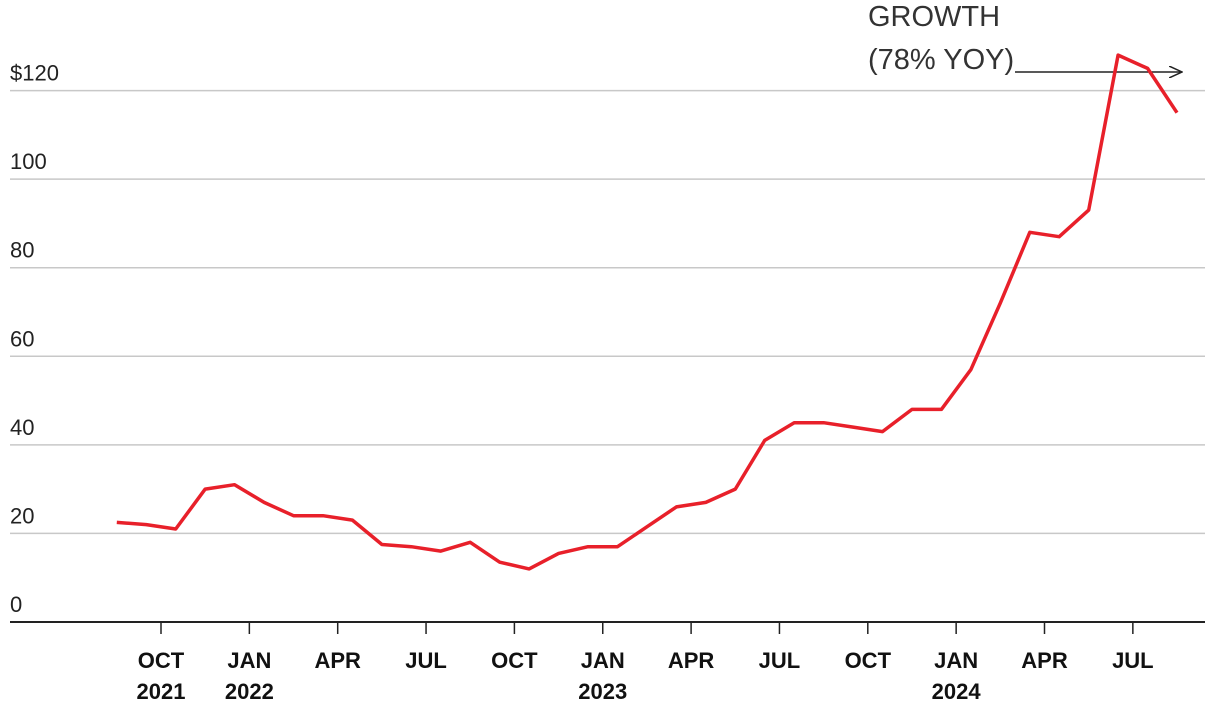 The image size is (1220, 712). I want to click on x-tick-year: 2021, so click(161, 691).